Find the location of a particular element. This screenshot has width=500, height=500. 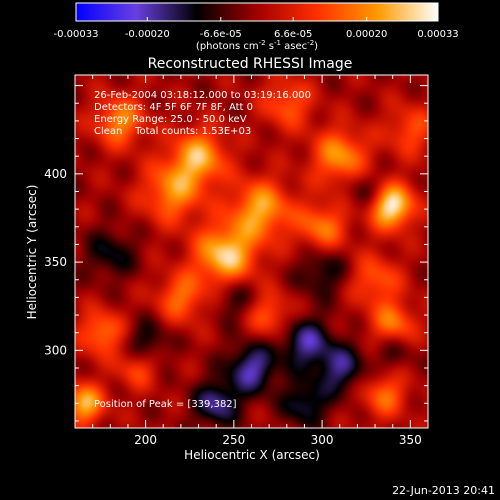

colorbar-tick-label: -0.00033 is located at coordinates (76, 34).